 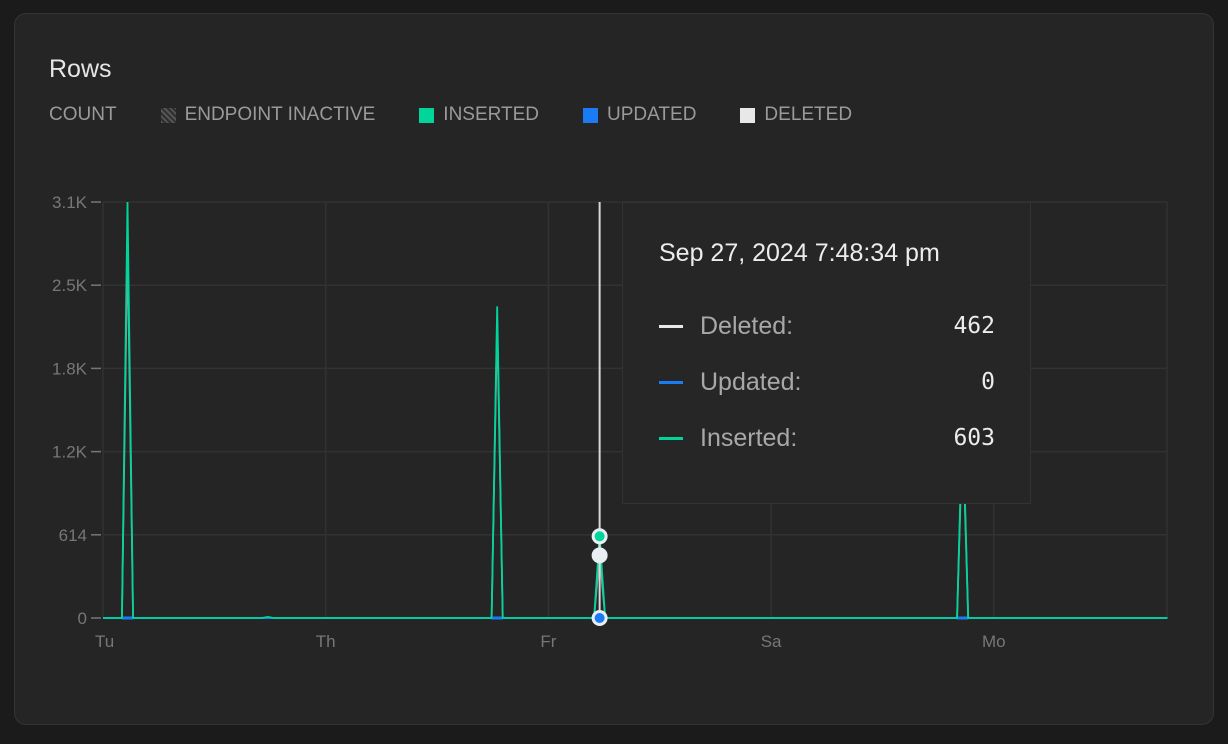 What do you see at coordinates (799, 253) in the screenshot?
I see `tooltip-date: Sep 27, 2024 7:48:34 pm` at bounding box center [799, 253].